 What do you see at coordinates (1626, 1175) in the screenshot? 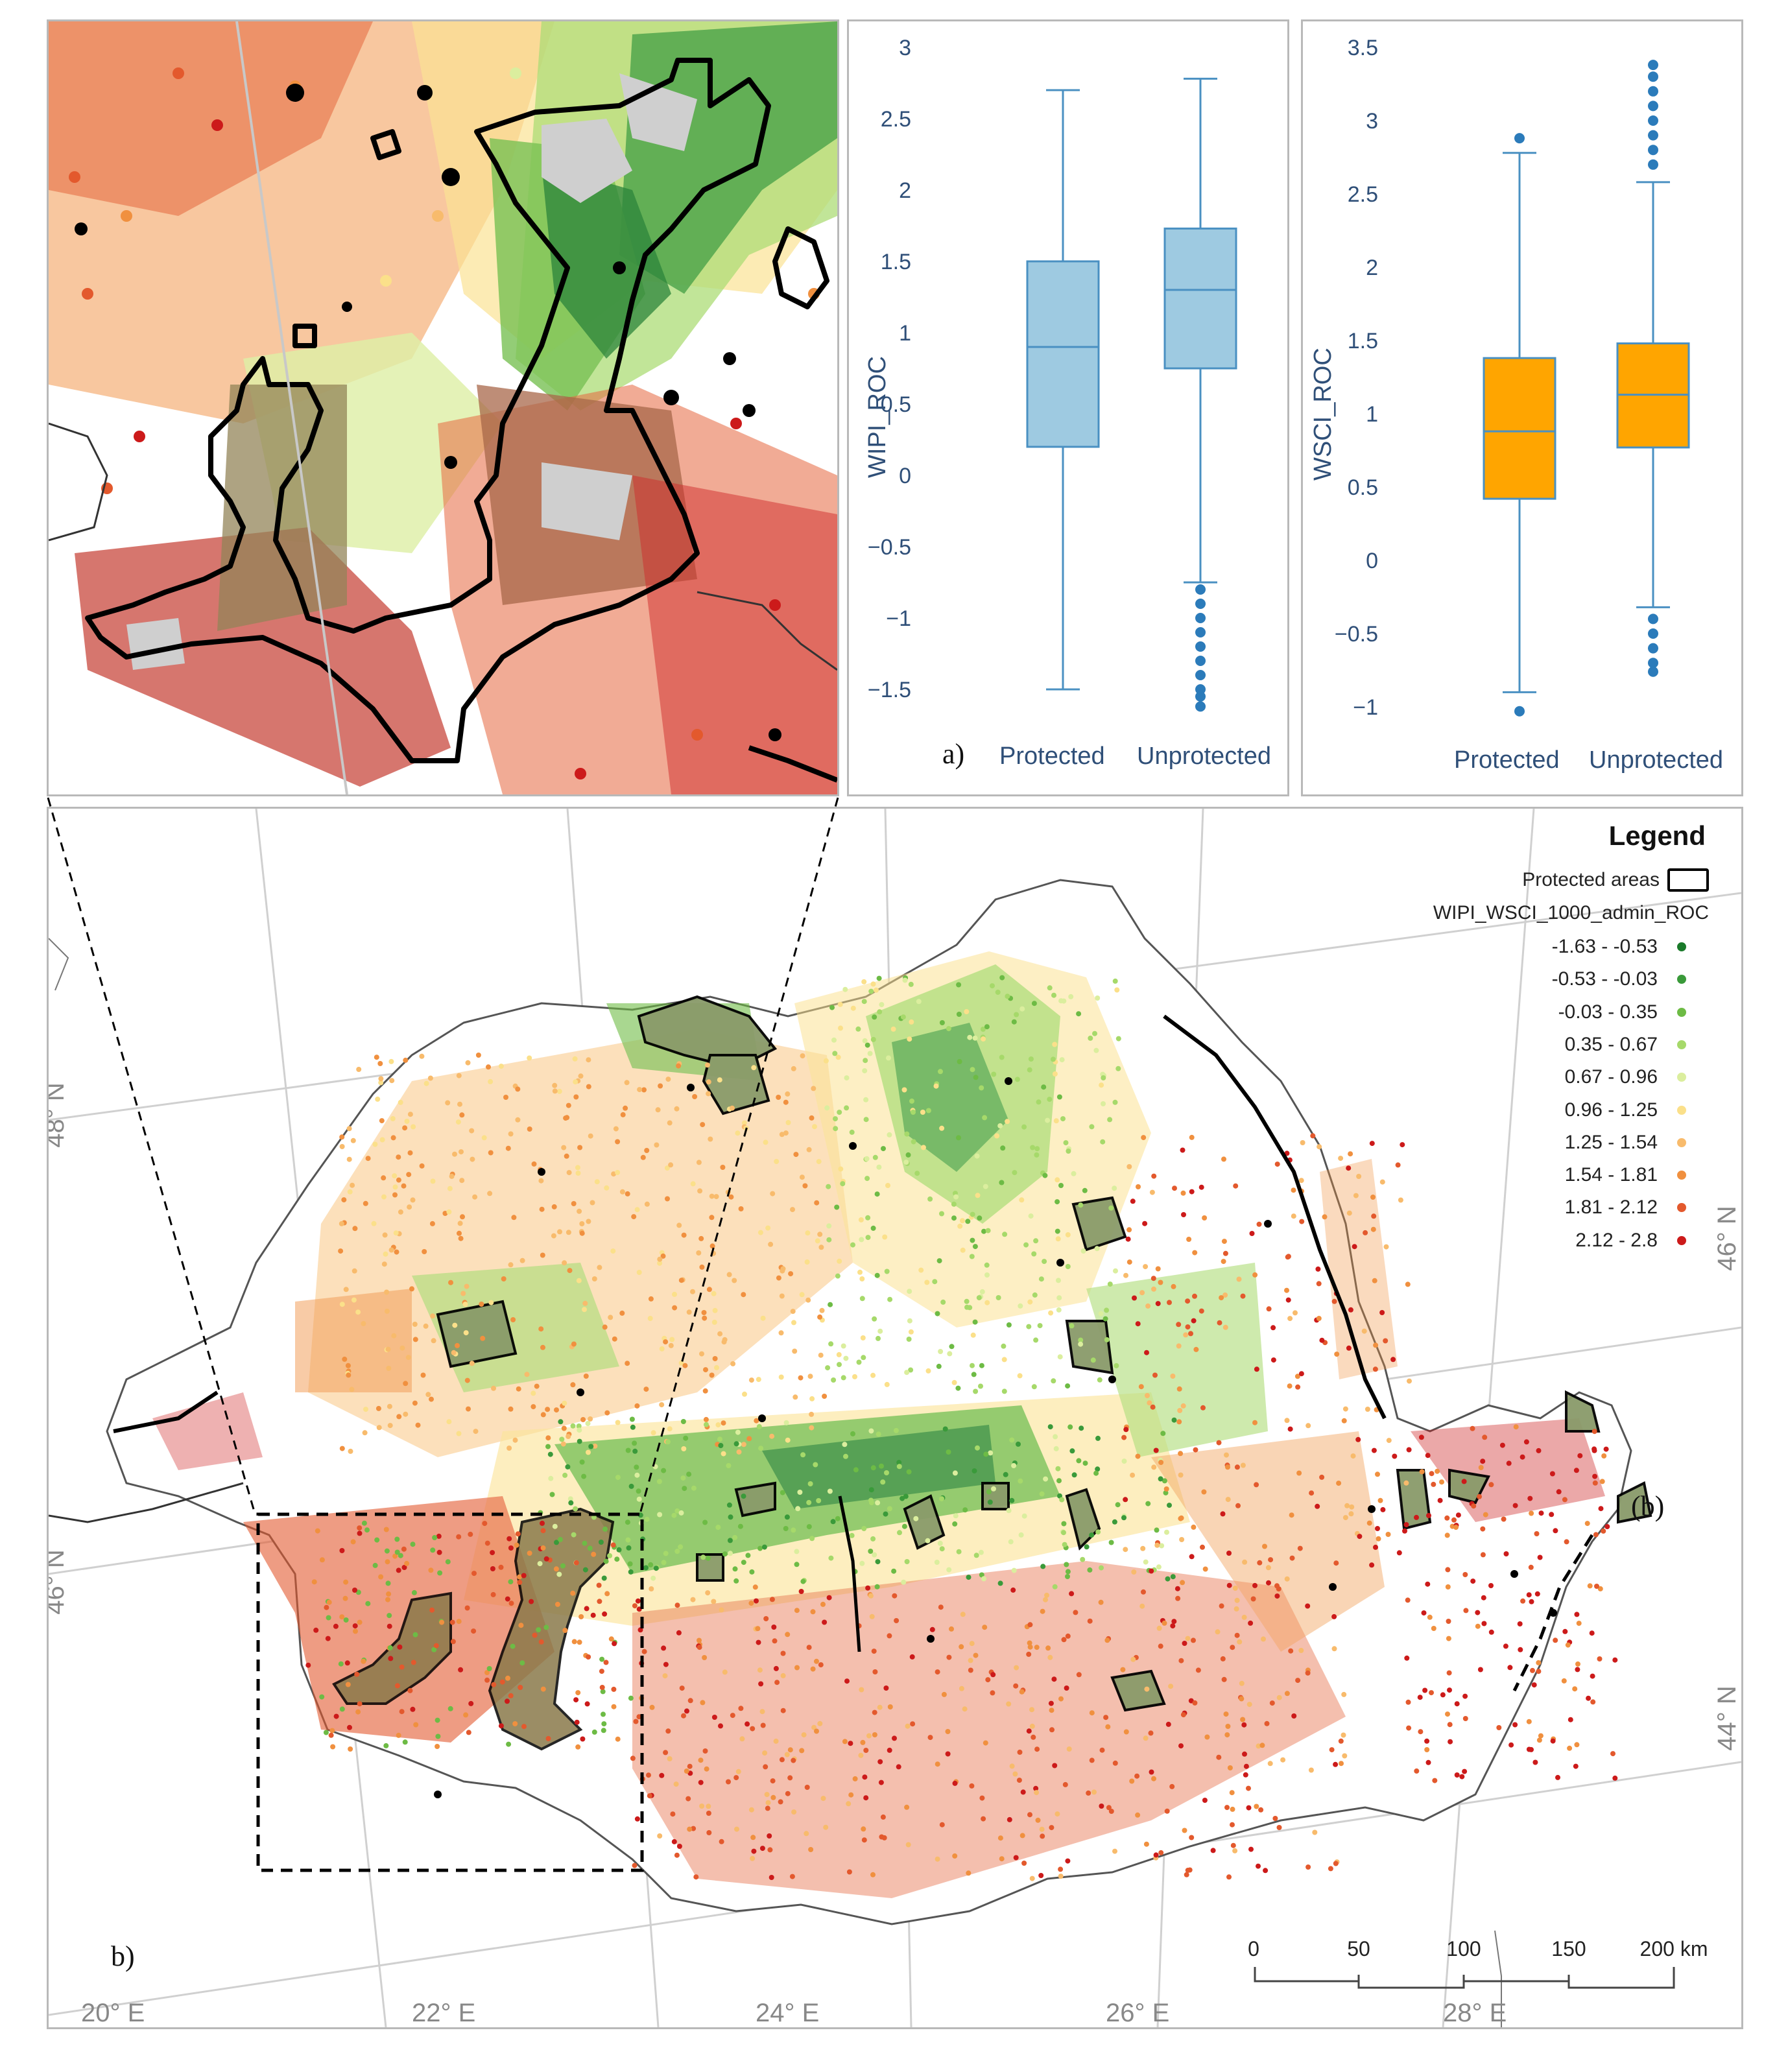
I see `legend-class-row: 1.54 - 1.81` at bounding box center [1626, 1175].